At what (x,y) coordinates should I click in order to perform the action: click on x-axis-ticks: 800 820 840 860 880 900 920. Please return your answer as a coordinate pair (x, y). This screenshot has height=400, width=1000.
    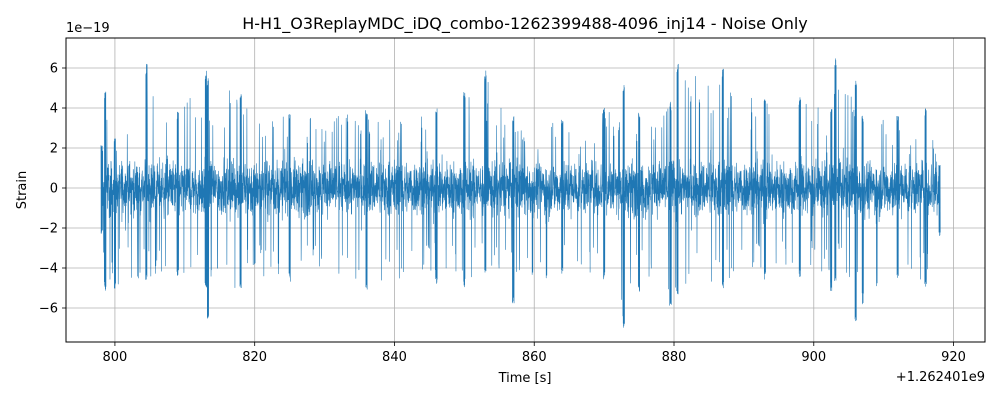
    Looking at the image, I should click on (534, 353).